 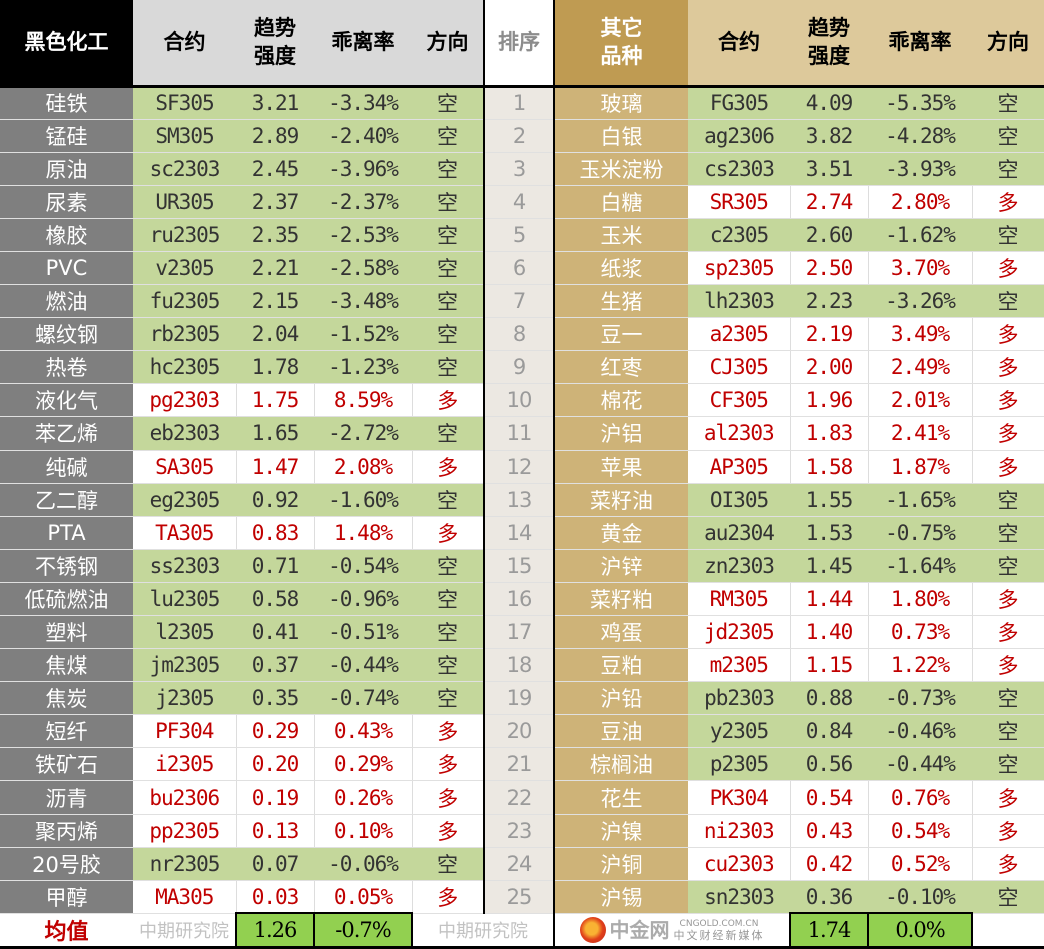 What do you see at coordinates (620, 235) in the screenshot?
I see `right-variety-name: 玉米` at bounding box center [620, 235].